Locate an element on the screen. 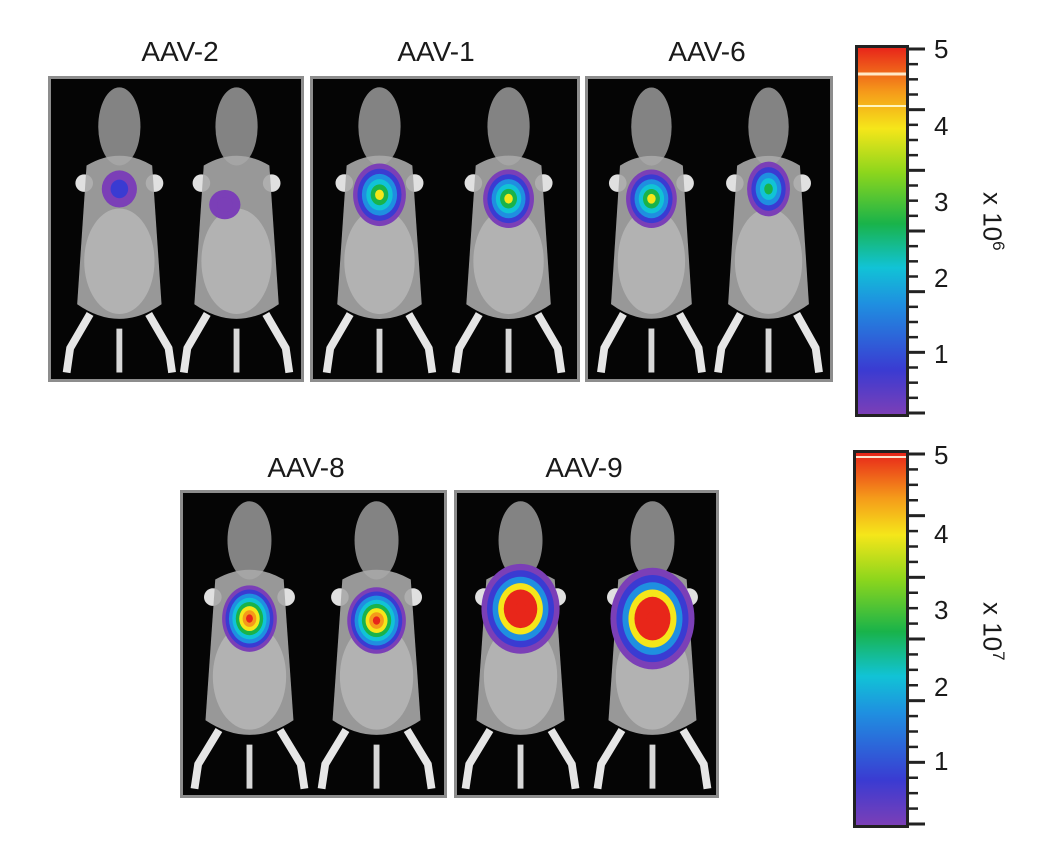  image-panel-aav6 is located at coordinates (709, 229).